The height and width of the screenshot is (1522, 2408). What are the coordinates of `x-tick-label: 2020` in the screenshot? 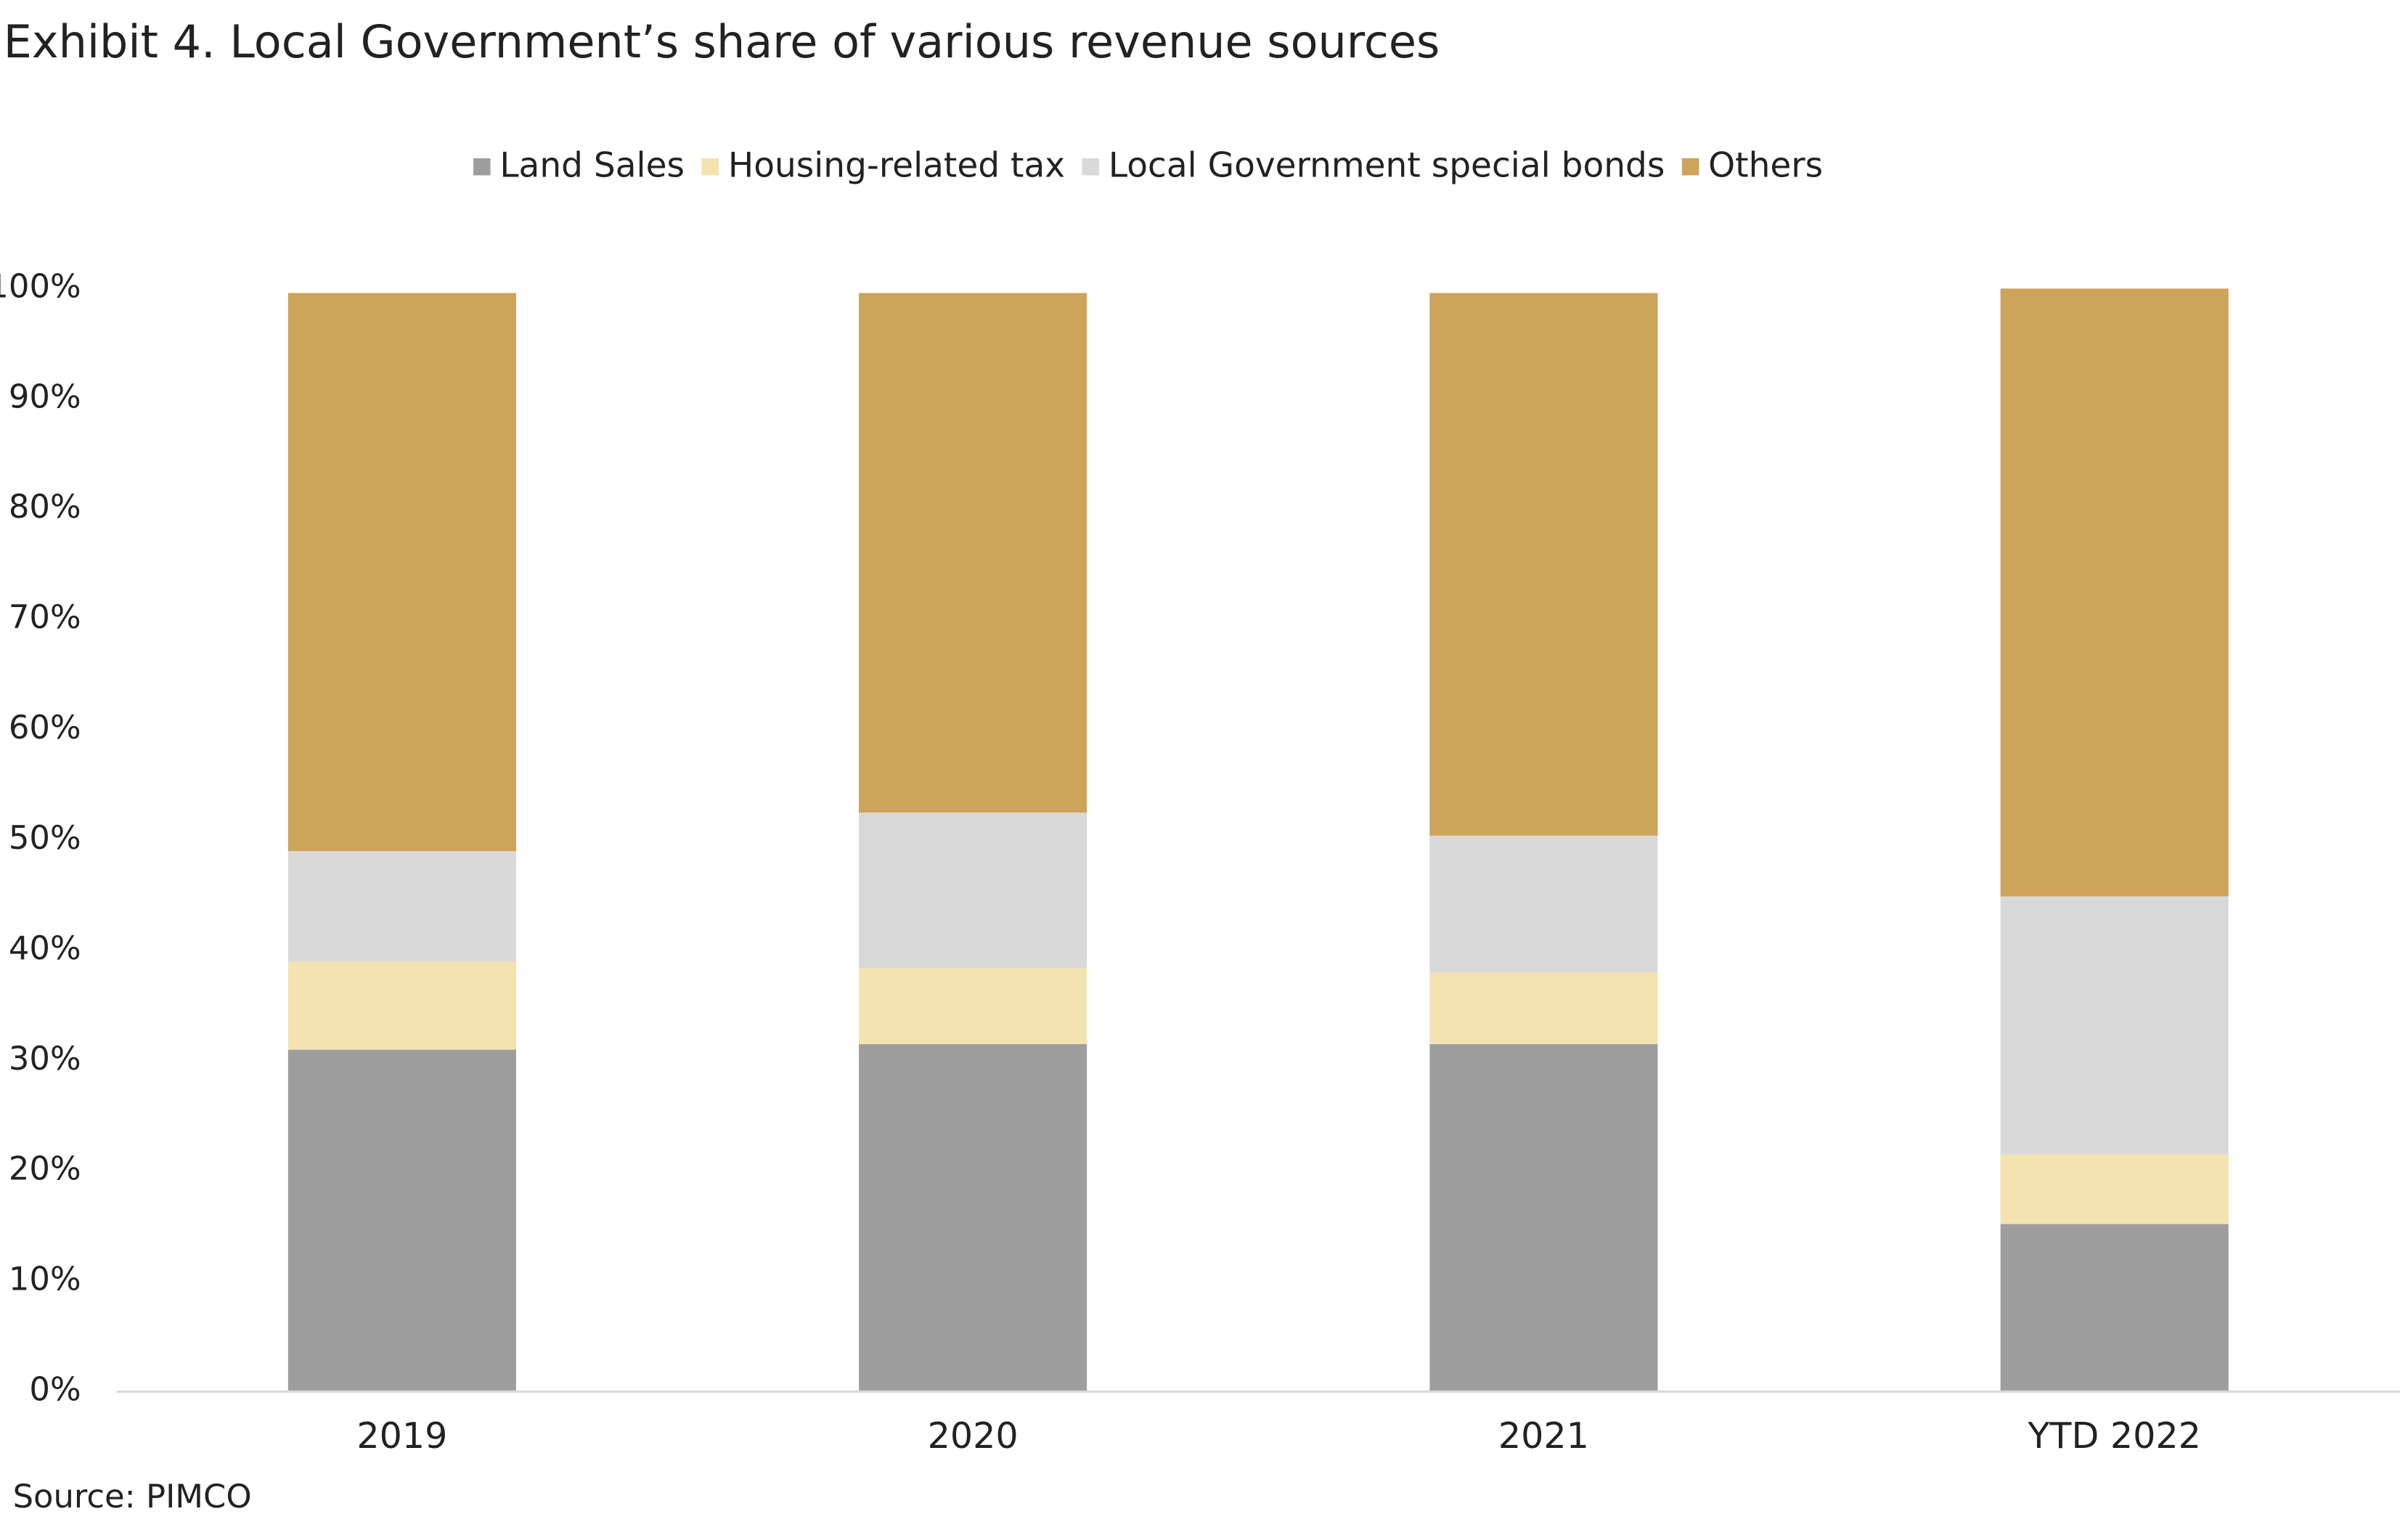 It's located at (973, 1436).